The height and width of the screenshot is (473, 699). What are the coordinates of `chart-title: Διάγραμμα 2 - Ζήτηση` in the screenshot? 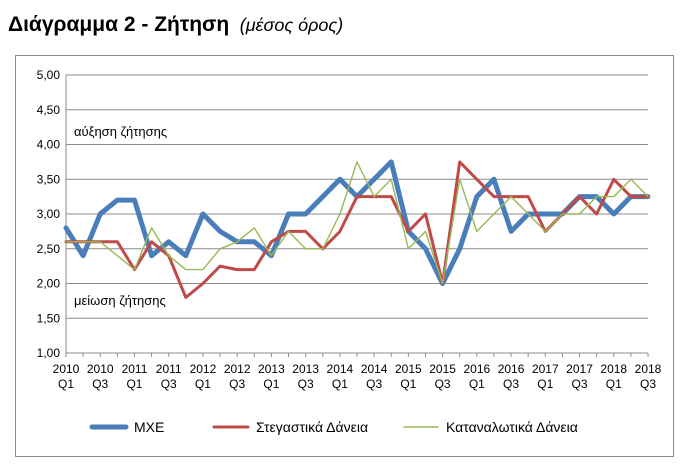 It's located at (119, 24).